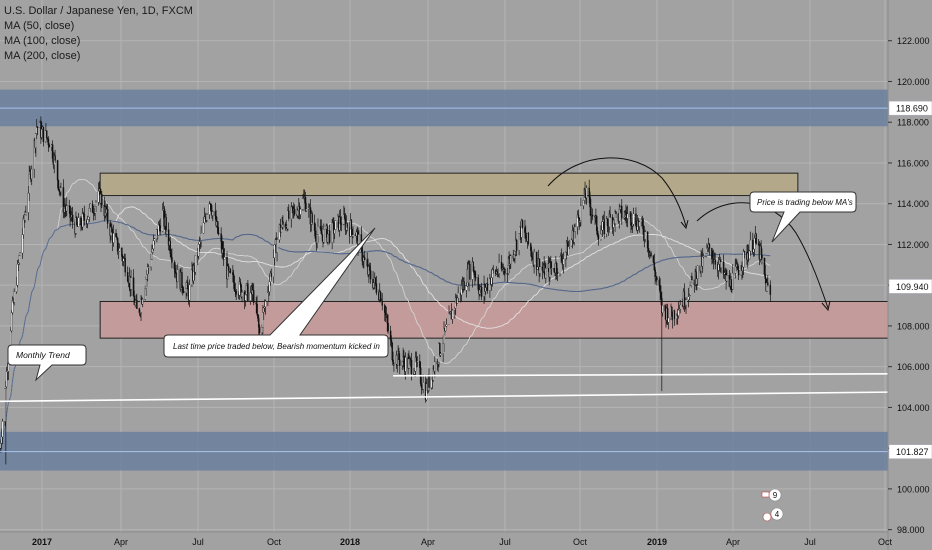  Describe the element at coordinates (913, 326) in the screenshot. I see `price-tick-label: 108.000` at that location.